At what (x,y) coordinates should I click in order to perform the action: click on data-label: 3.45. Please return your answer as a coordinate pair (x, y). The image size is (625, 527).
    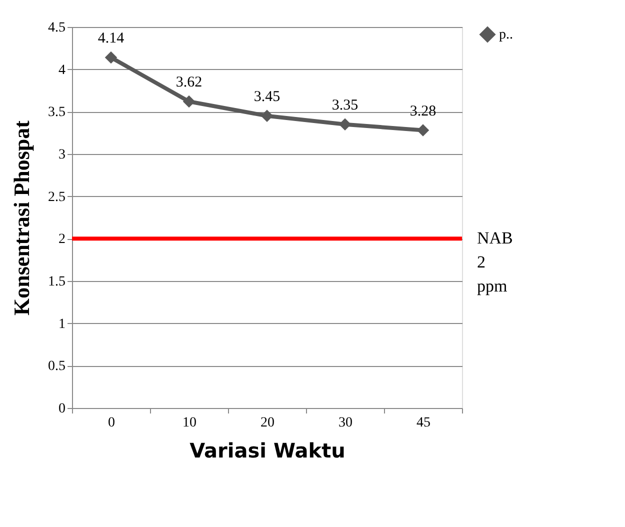
    Looking at the image, I should click on (267, 96).